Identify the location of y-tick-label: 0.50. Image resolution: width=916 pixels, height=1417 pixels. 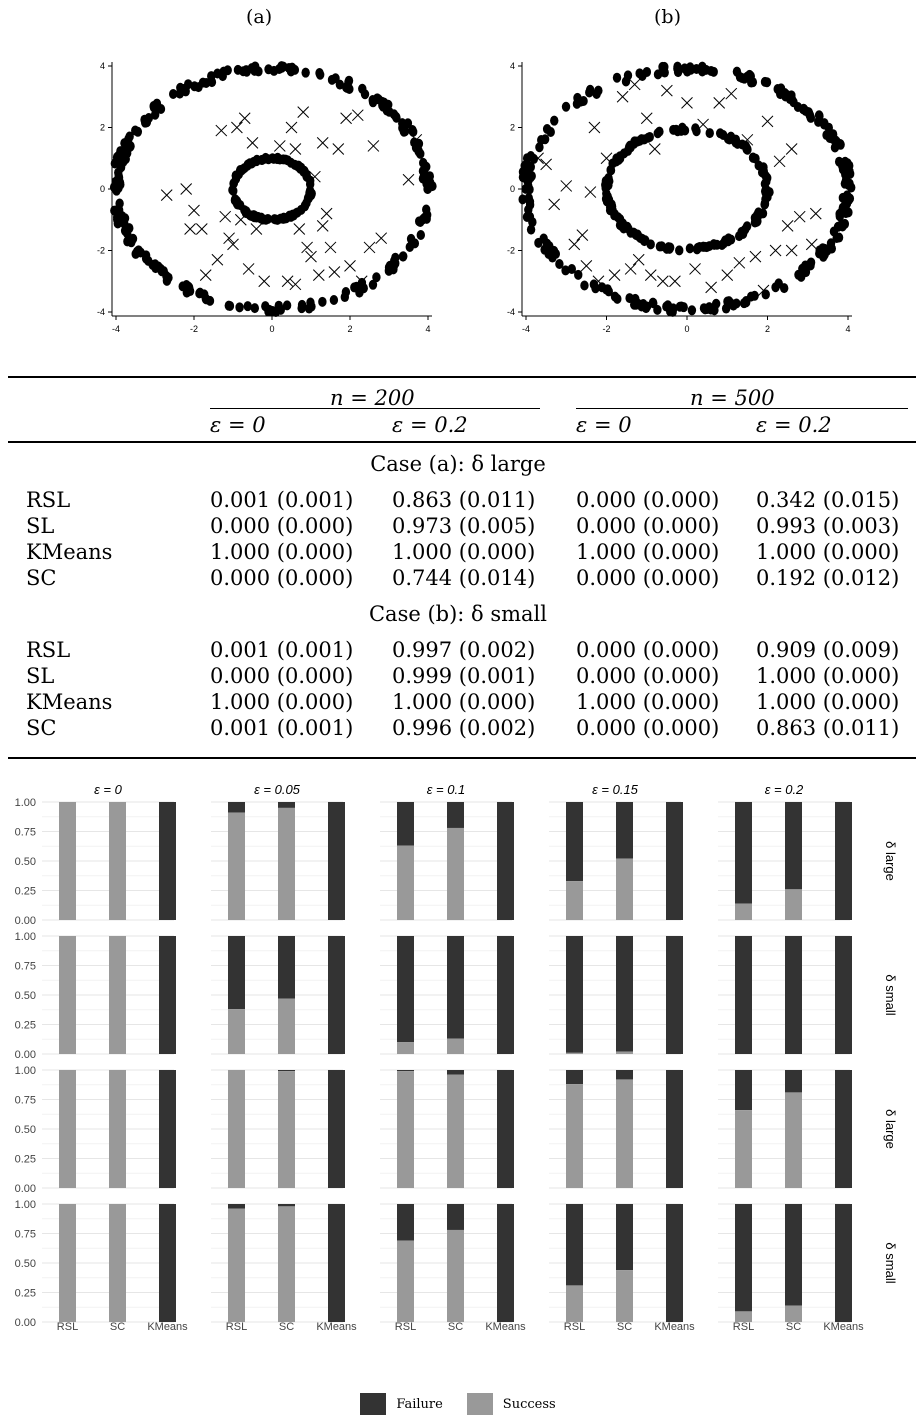
(25, 1264).